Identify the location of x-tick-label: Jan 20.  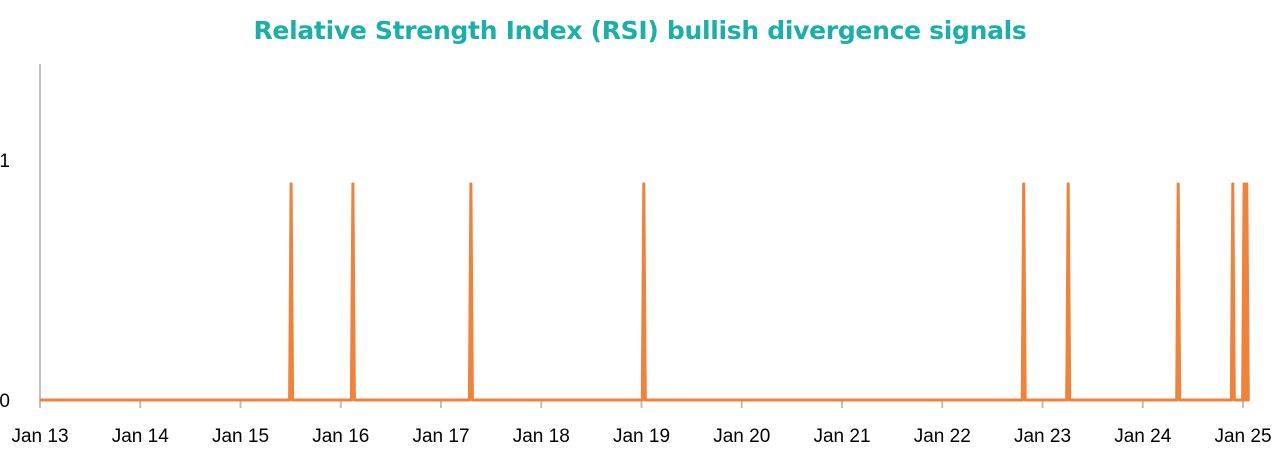
(741, 436).